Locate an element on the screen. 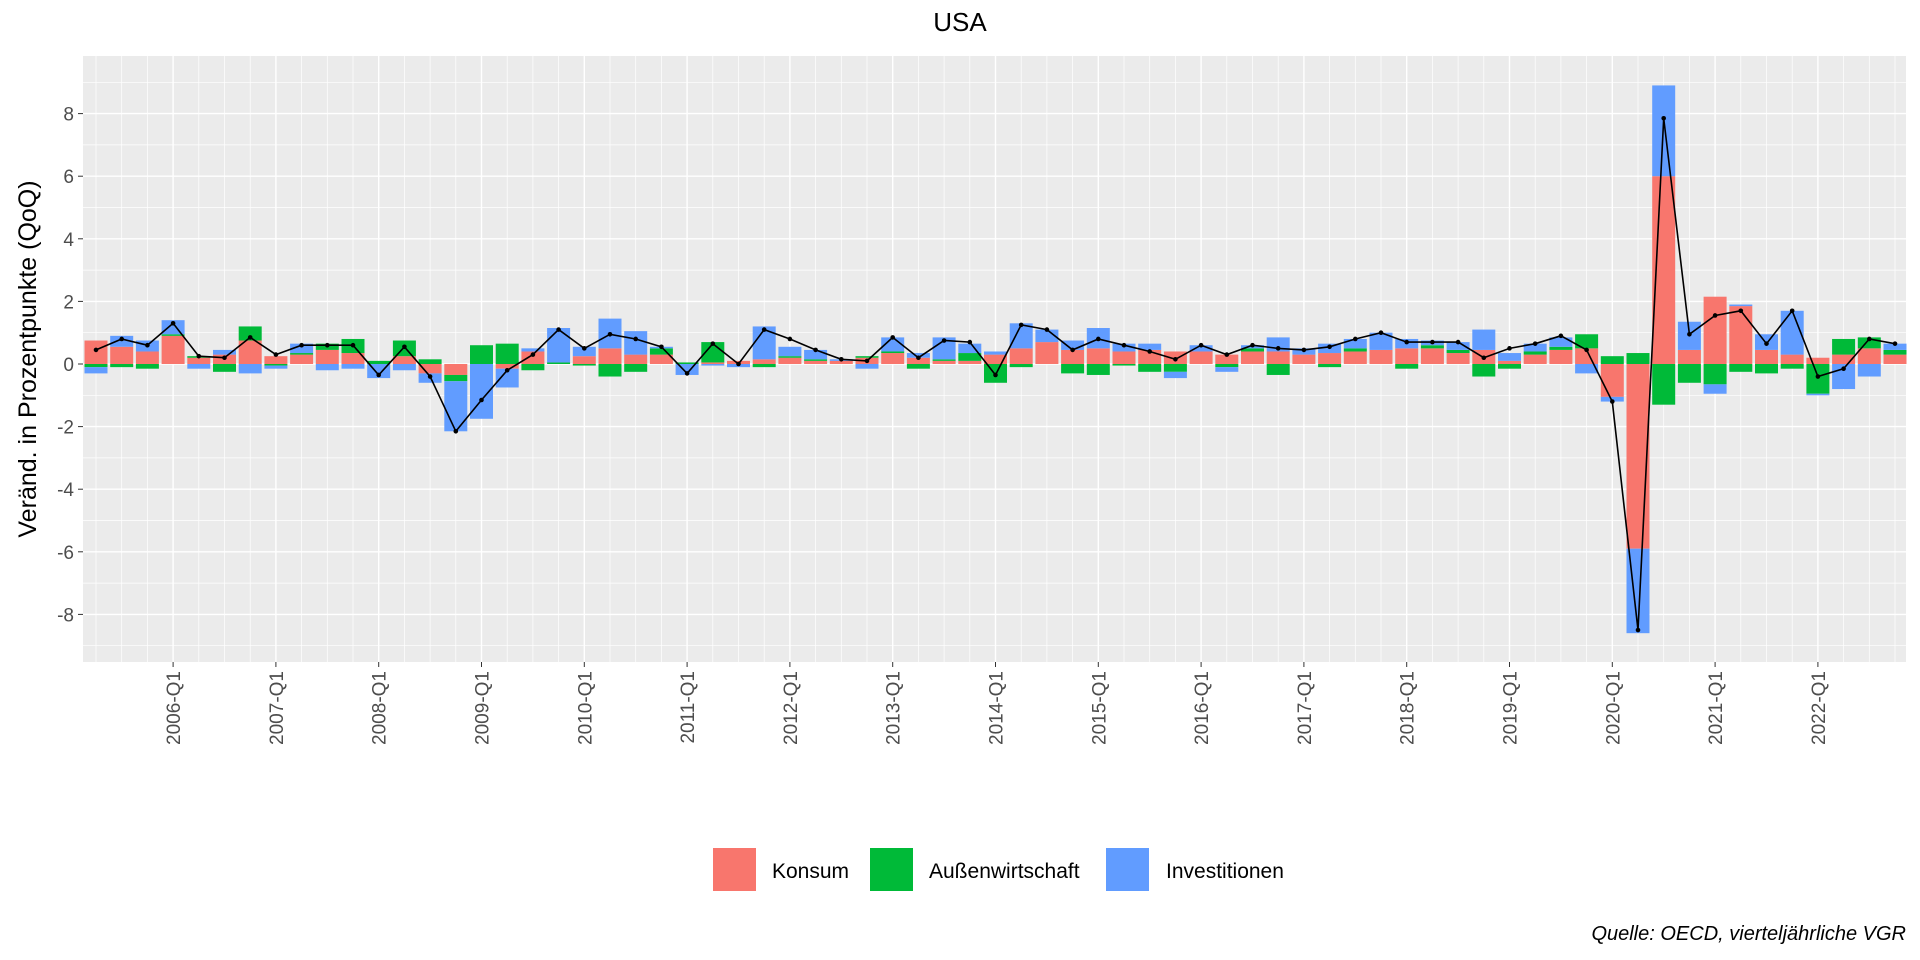  x-tick-label: 2010-Q1 is located at coordinates (585, 708).